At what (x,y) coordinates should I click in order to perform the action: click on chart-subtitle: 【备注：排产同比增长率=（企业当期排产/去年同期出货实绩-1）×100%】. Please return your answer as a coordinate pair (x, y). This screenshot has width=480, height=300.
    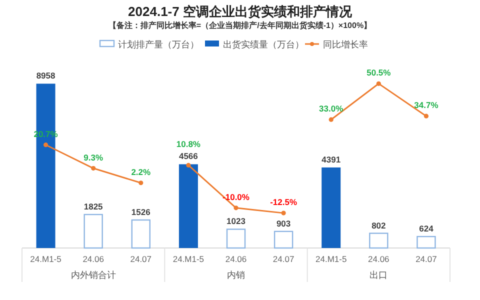
    Looking at the image, I should click on (240, 25).